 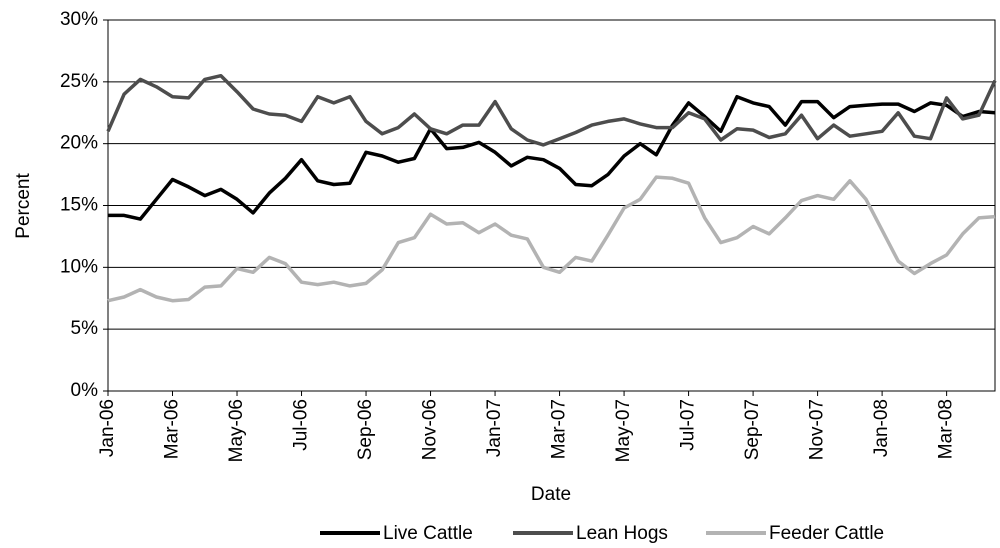 What do you see at coordinates (85, 328) in the screenshot?
I see `y-tick-label: 5%` at bounding box center [85, 328].